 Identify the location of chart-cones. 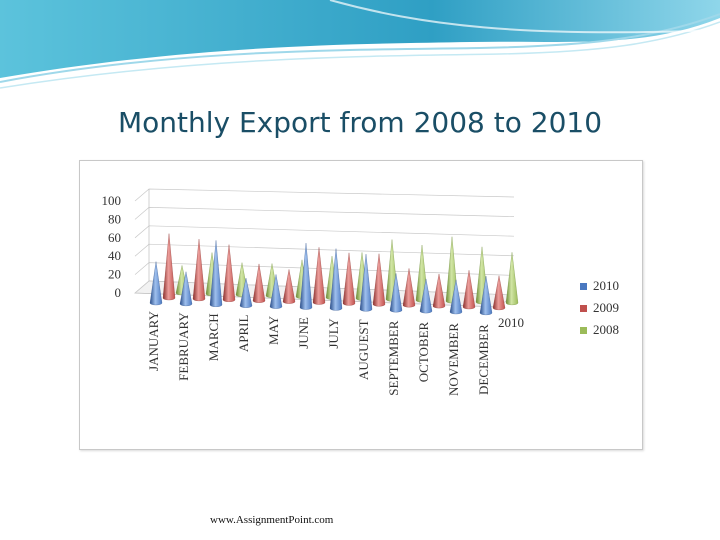
(334, 274).